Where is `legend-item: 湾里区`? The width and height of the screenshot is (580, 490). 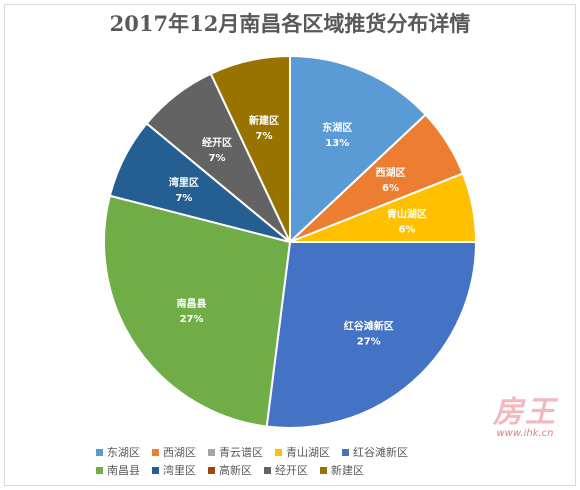
legend-item: 湾里区 is located at coordinates (174, 470).